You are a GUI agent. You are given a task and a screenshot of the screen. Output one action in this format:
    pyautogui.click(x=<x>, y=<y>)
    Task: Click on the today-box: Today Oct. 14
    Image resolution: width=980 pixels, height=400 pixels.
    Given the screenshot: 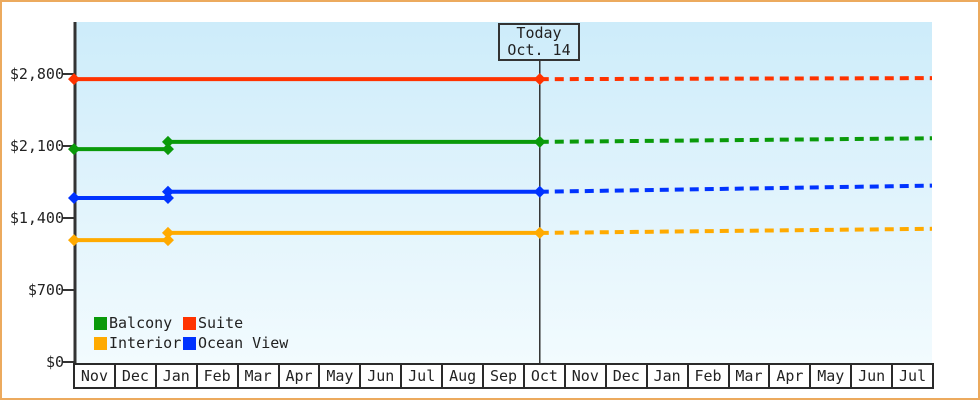 What is the action you would take?
    pyautogui.click(x=539, y=42)
    